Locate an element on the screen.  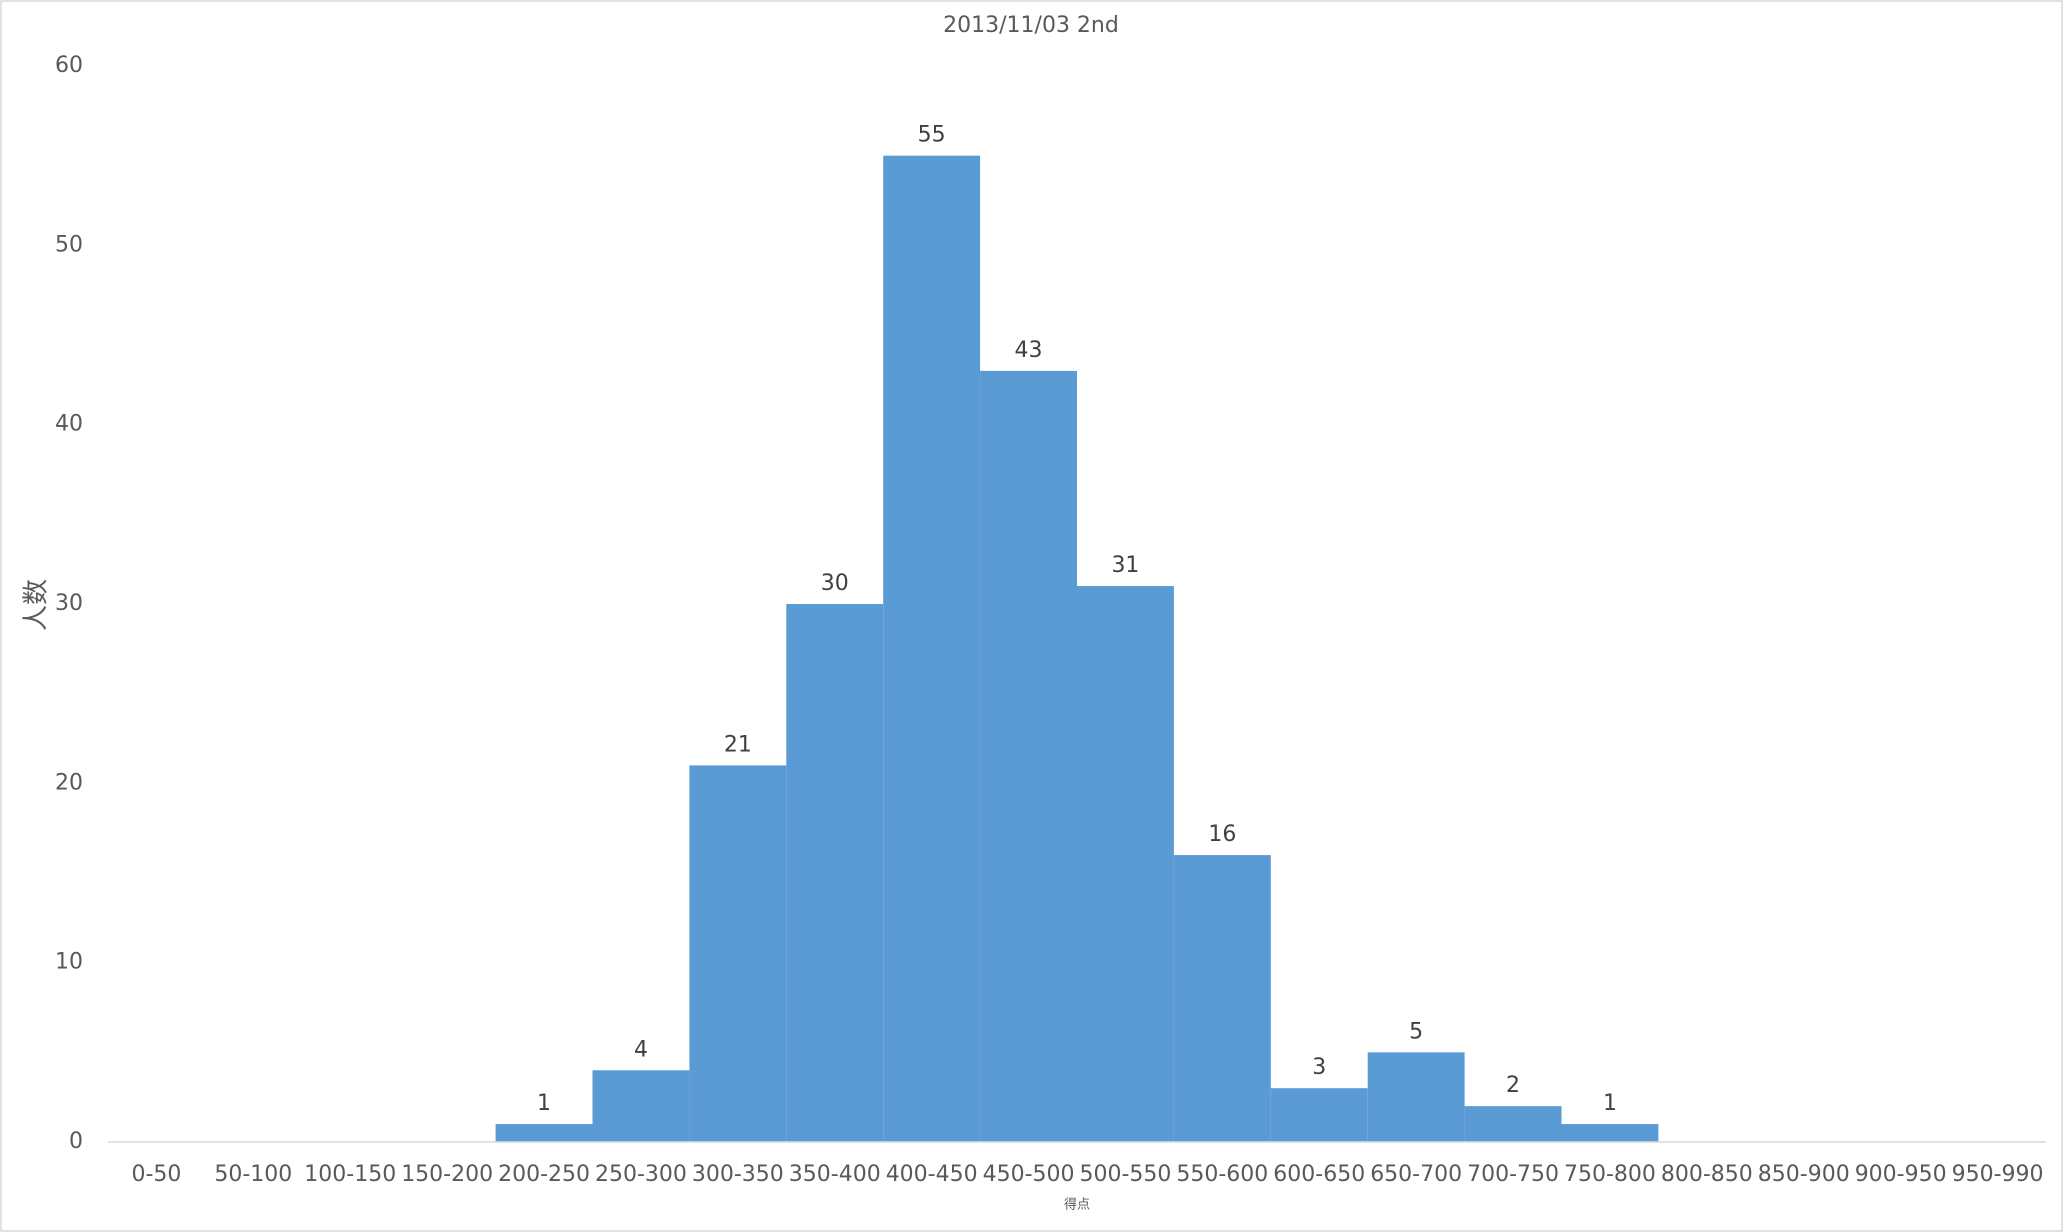
x-tick-label: 750-800 is located at coordinates (1610, 1174).